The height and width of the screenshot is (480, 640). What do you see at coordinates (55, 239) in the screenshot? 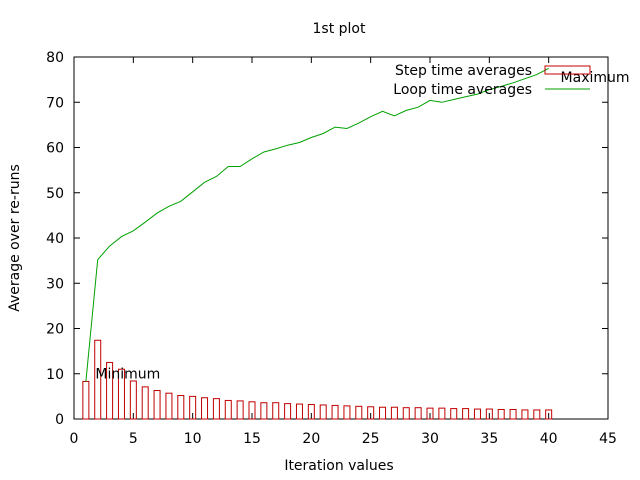
I see `y-tick-label: 40` at bounding box center [55, 239].